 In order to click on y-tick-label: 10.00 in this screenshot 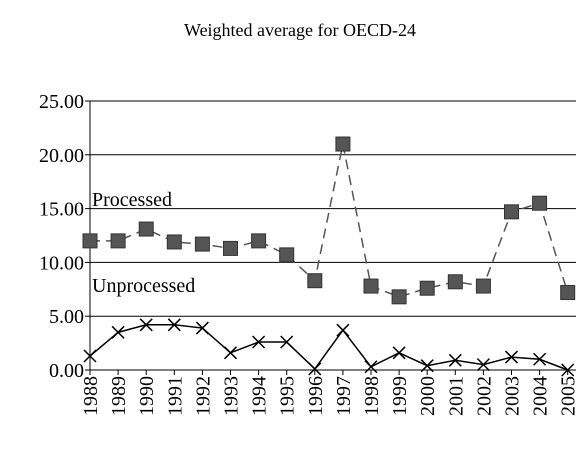, I will do `click(61, 263)`.